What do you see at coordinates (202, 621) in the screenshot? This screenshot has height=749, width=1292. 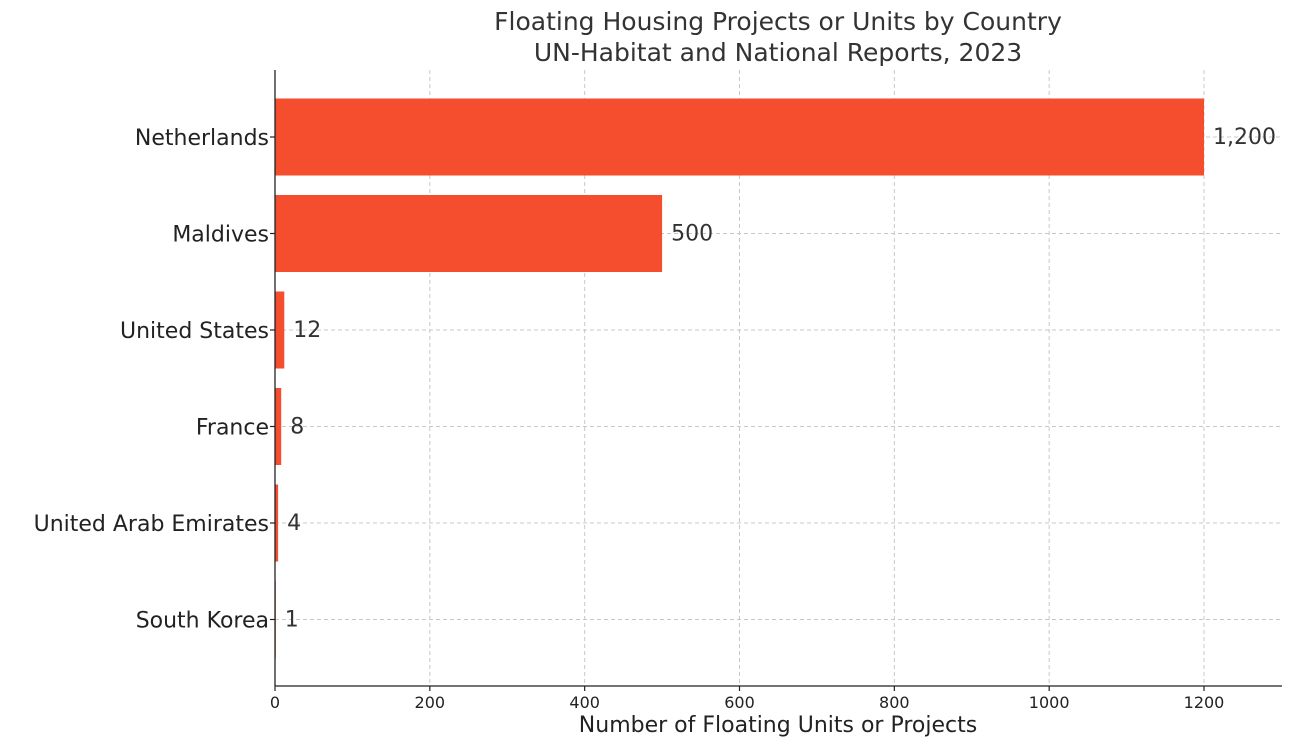 I see `category-label: South Korea` at bounding box center [202, 621].